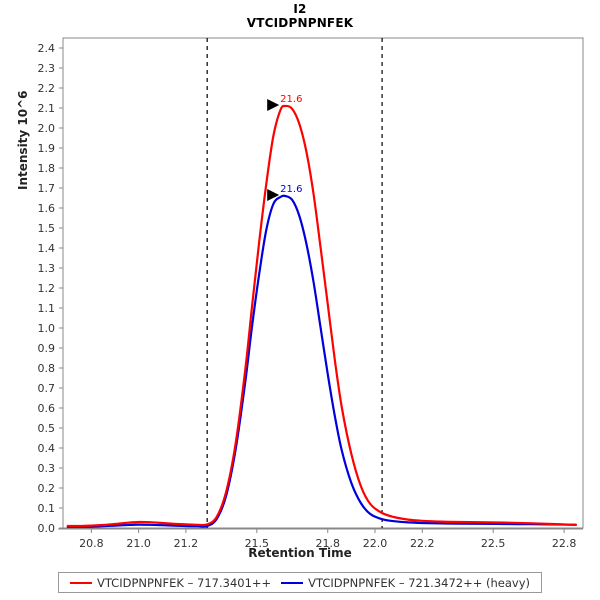 This screenshot has width=600, height=600. I want to click on y-tick-label: 1.8, so click(47, 168).